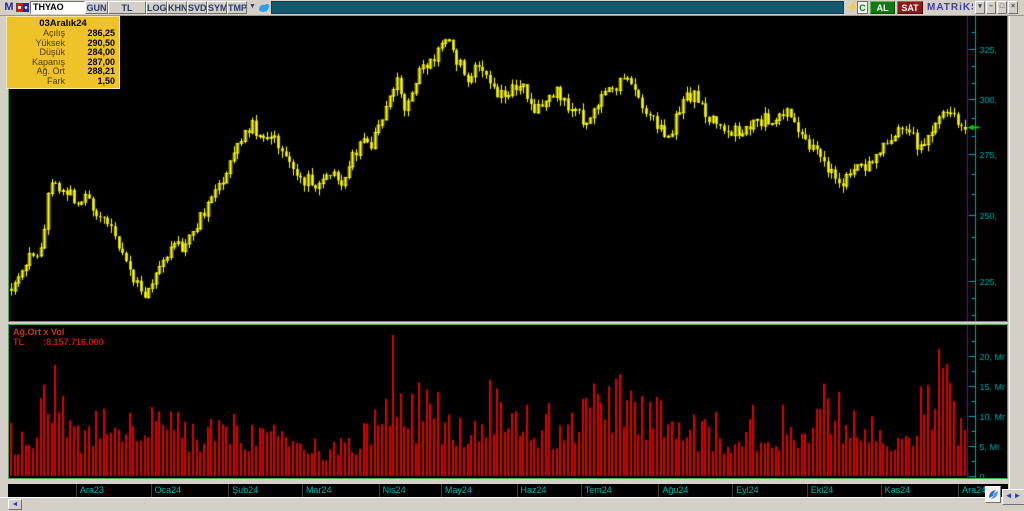  What do you see at coordinates (177, 7) in the screenshot?
I see `khn-button: KHN` at bounding box center [177, 7].